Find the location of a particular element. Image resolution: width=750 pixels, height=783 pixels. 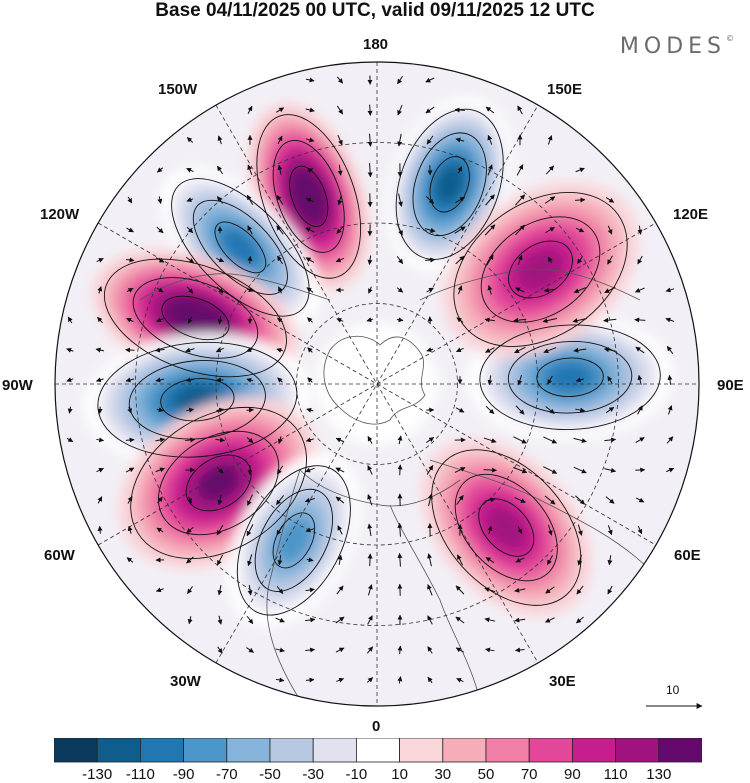

lon-label-180: 180 is located at coordinates (376, 44).